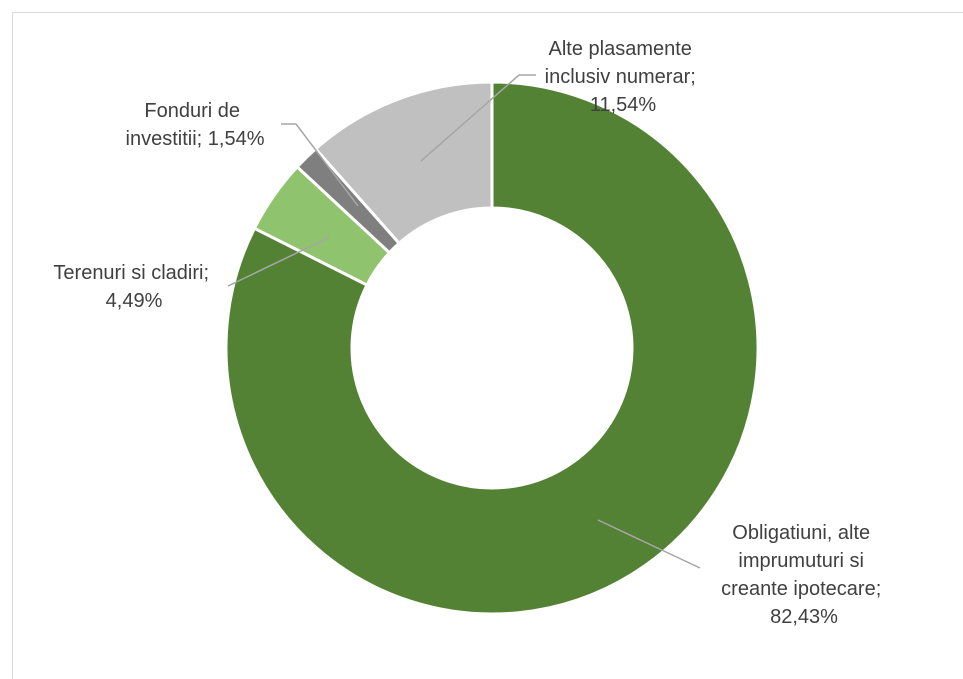  What do you see at coordinates (131, 273) in the screenshot?
I see `label-terenuri-line1: Terenuri si cladiri;` at bounding box center [131, 273].